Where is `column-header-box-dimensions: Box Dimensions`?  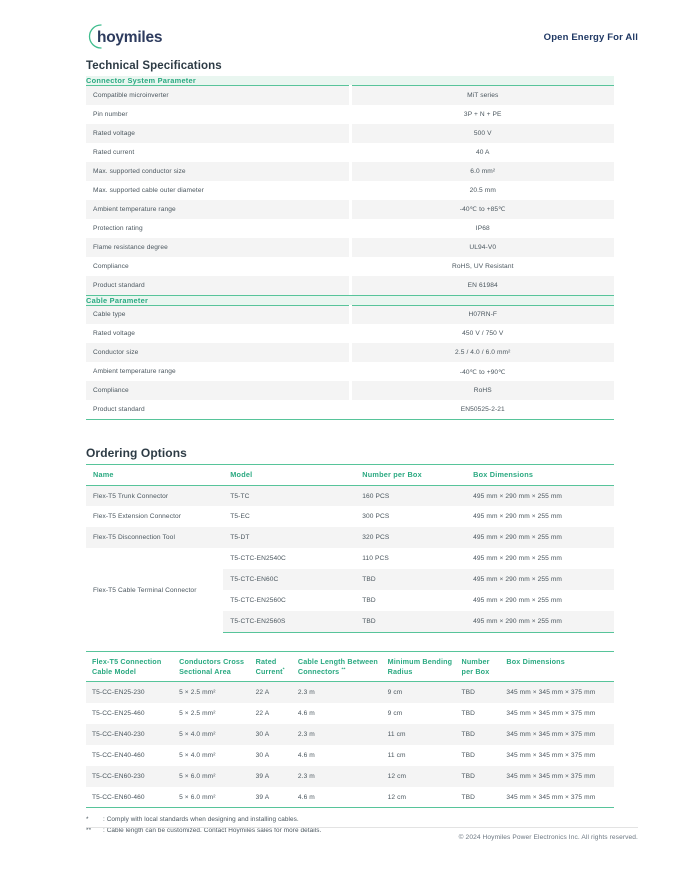 column-header-box-dimensions: Box Dimensions is located at coordinates (540, 475).